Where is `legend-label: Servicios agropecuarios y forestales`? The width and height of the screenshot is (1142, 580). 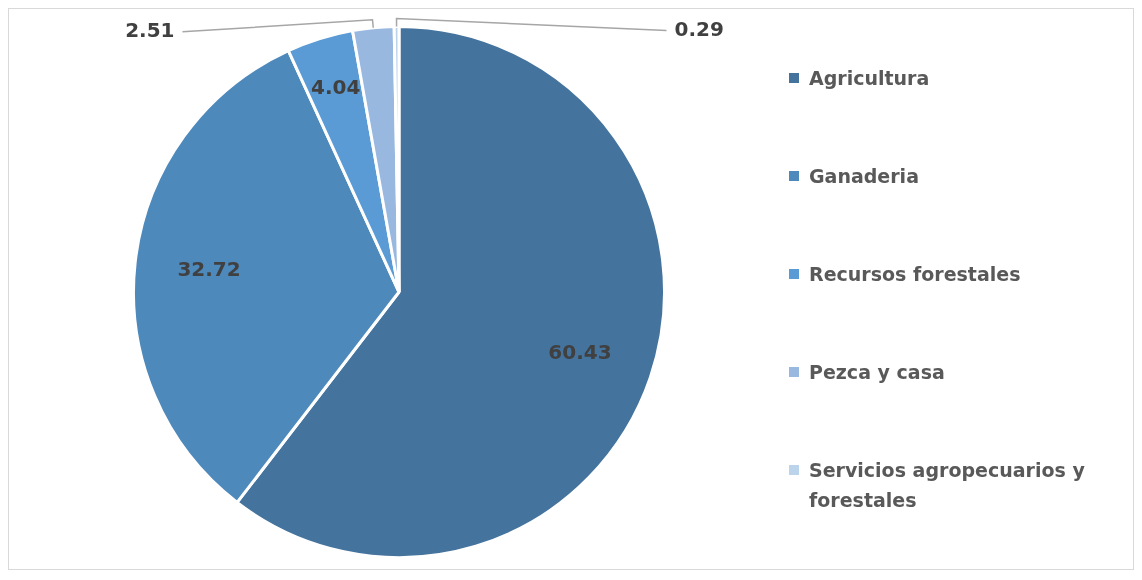 legend-label: Servicios agropecuarios y forestales is located at coordinates (947, 485).